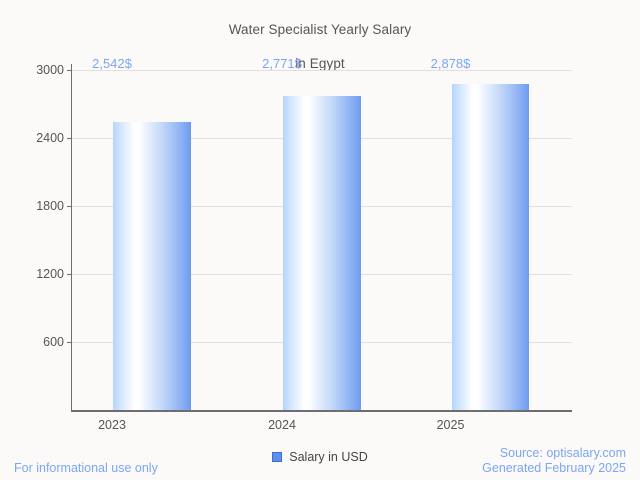 Image resolution: width=640 pixels, height=480 pixels. What do you see at coordinates (450, 425) in the screenshot?
I see `x-axis-label-2025: 2025` at bounding box center [450, 425].